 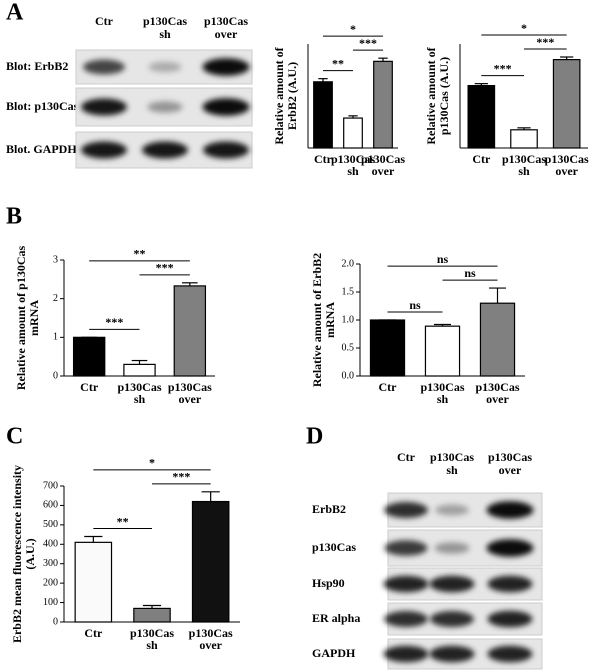 What do you see at coordinates (50, 505) in the screenshot?
I see `y-tick-label: 600` at bounding box center [50, 505].